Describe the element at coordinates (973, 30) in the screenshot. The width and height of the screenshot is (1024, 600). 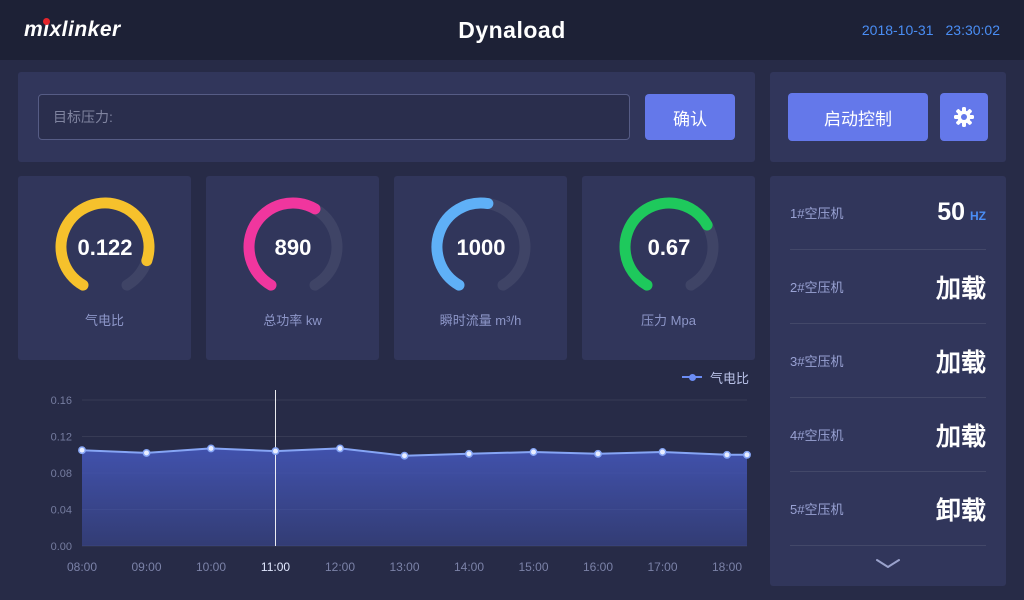
I see `time-label: 23:30:02` at that location.